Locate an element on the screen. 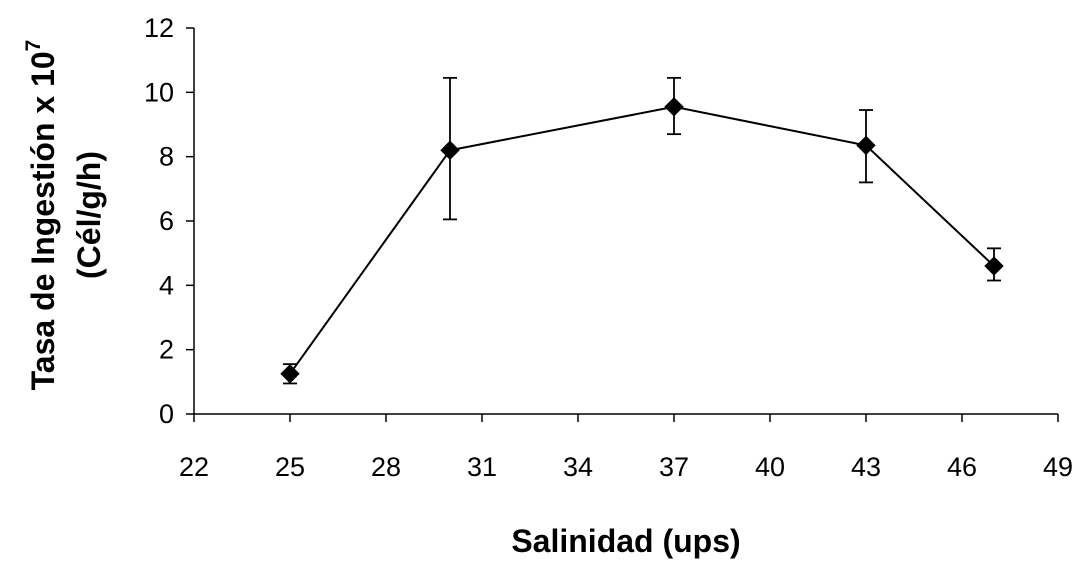  y-tick-label: 0 is located at coordinates (166, 414).